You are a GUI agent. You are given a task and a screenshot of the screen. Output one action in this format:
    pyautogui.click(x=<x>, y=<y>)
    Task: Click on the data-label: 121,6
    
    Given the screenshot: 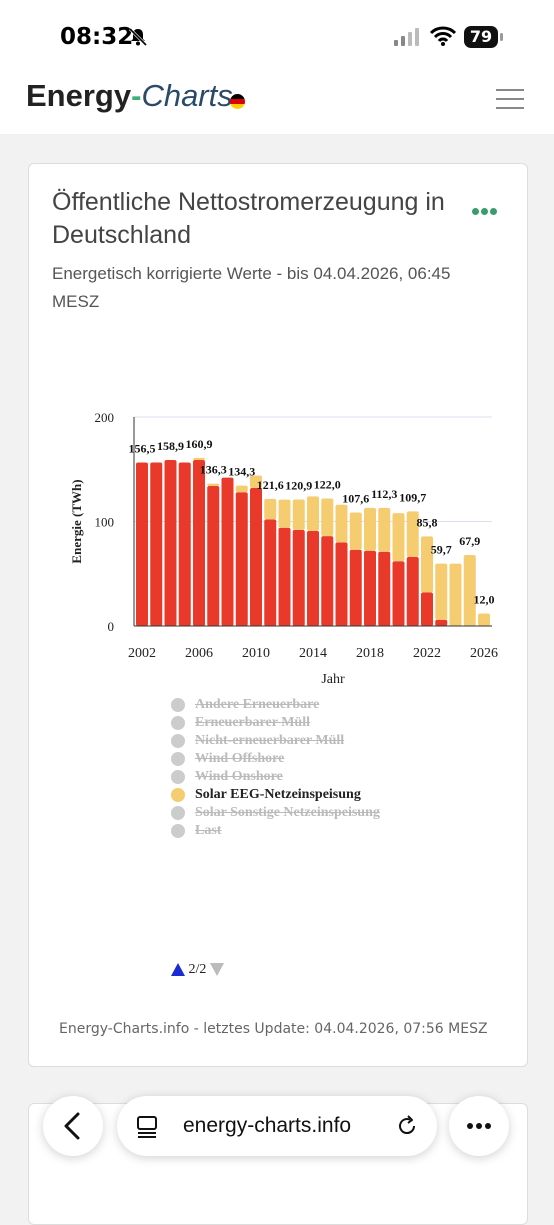 What is the action you would take?
    pyautogui.click(x=270, y=485)
    